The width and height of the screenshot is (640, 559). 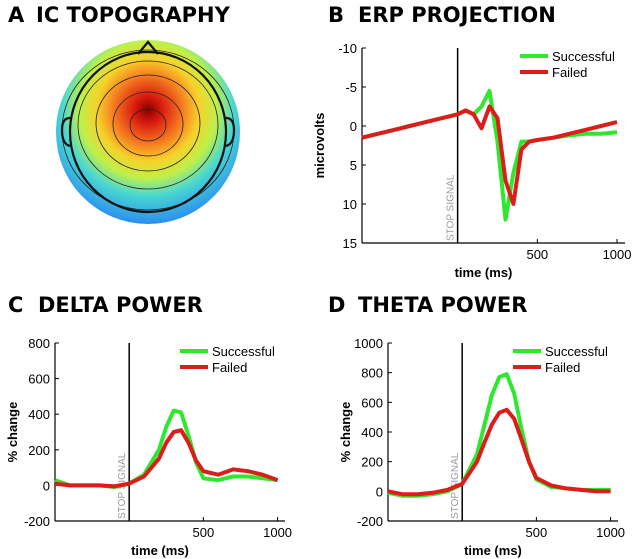 What do you see at coordinates (457, 15) in the screenshot?
I see `panel-title: ERP PROJECTION` at bounding box center [457, 15].